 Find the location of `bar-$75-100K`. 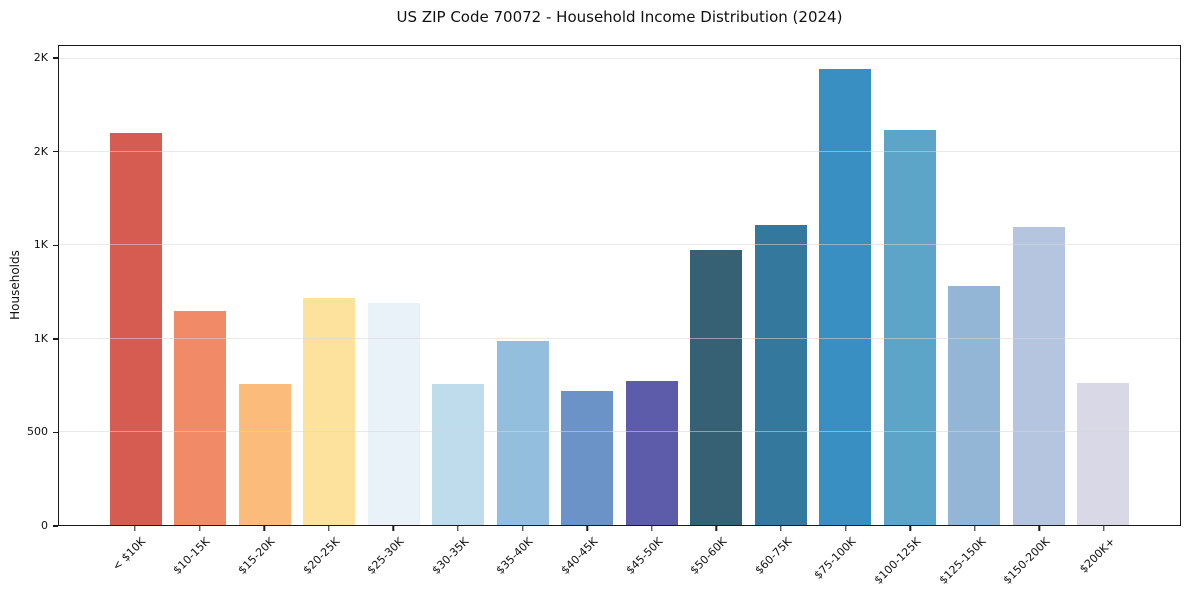

bar-$75-100K is located at coordinates (845, 297).